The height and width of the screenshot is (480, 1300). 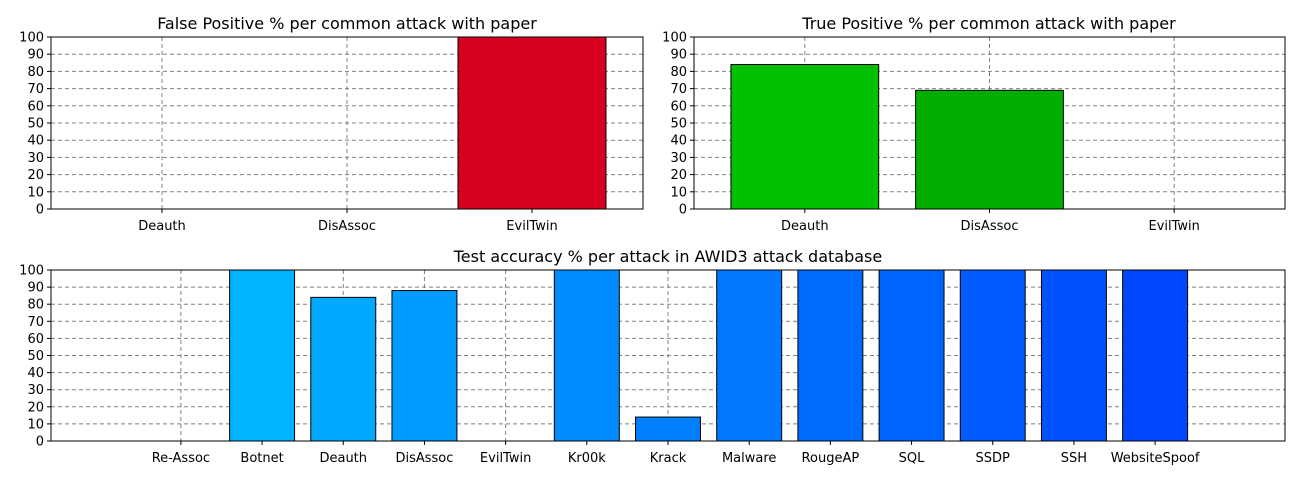 What do you see at coordinates (668, 429) in the screenshot?
I see `bar-krack` at bounding box center [668, 429].